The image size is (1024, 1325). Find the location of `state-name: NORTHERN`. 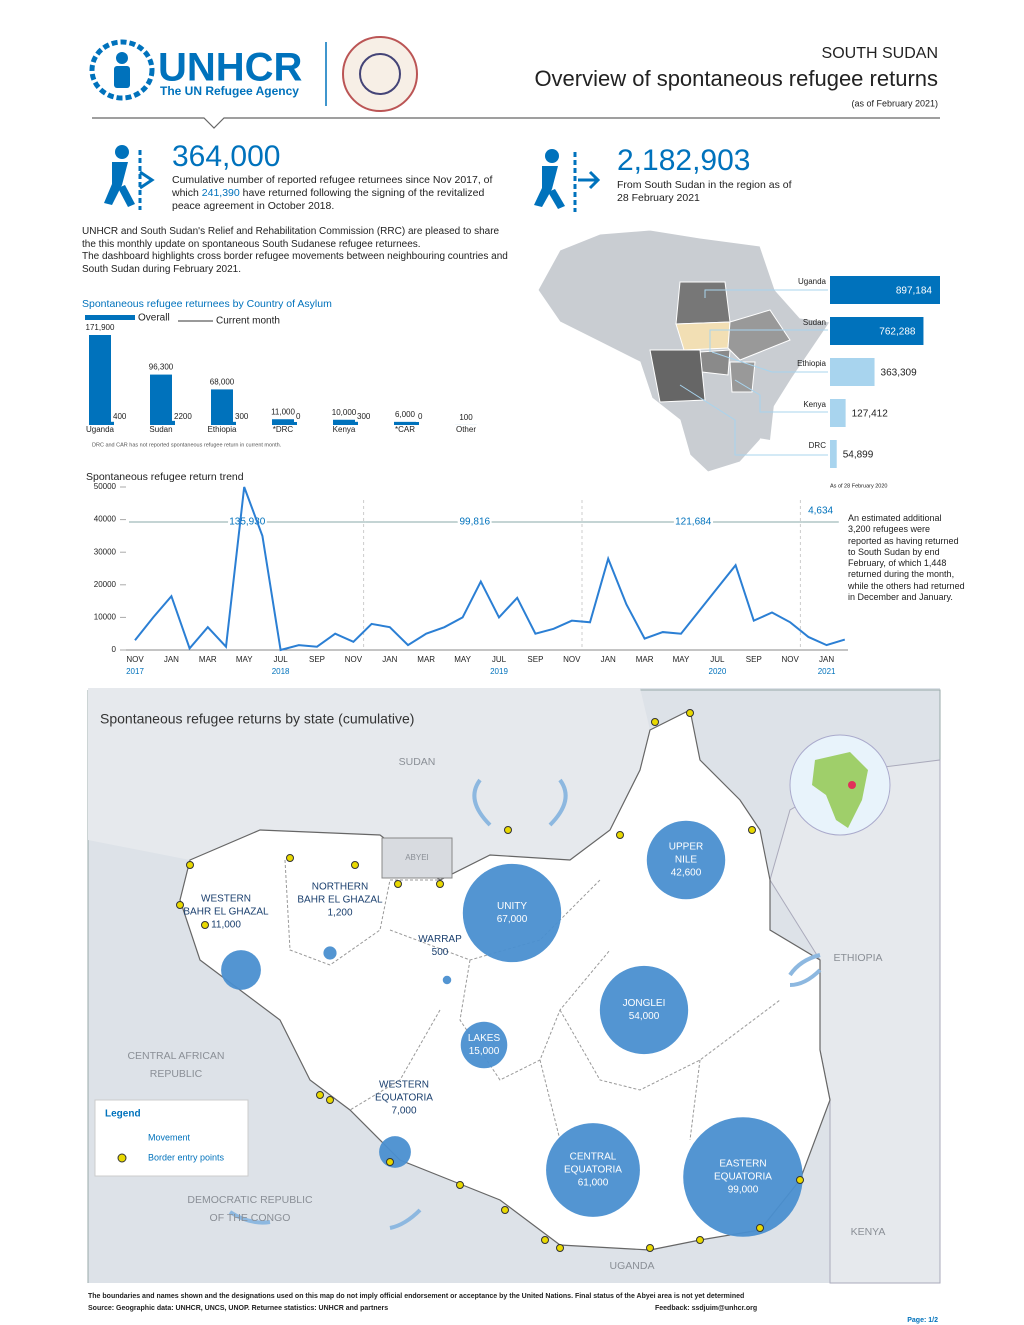

state-name: NORTHERN is located at coordinates (340, 887).